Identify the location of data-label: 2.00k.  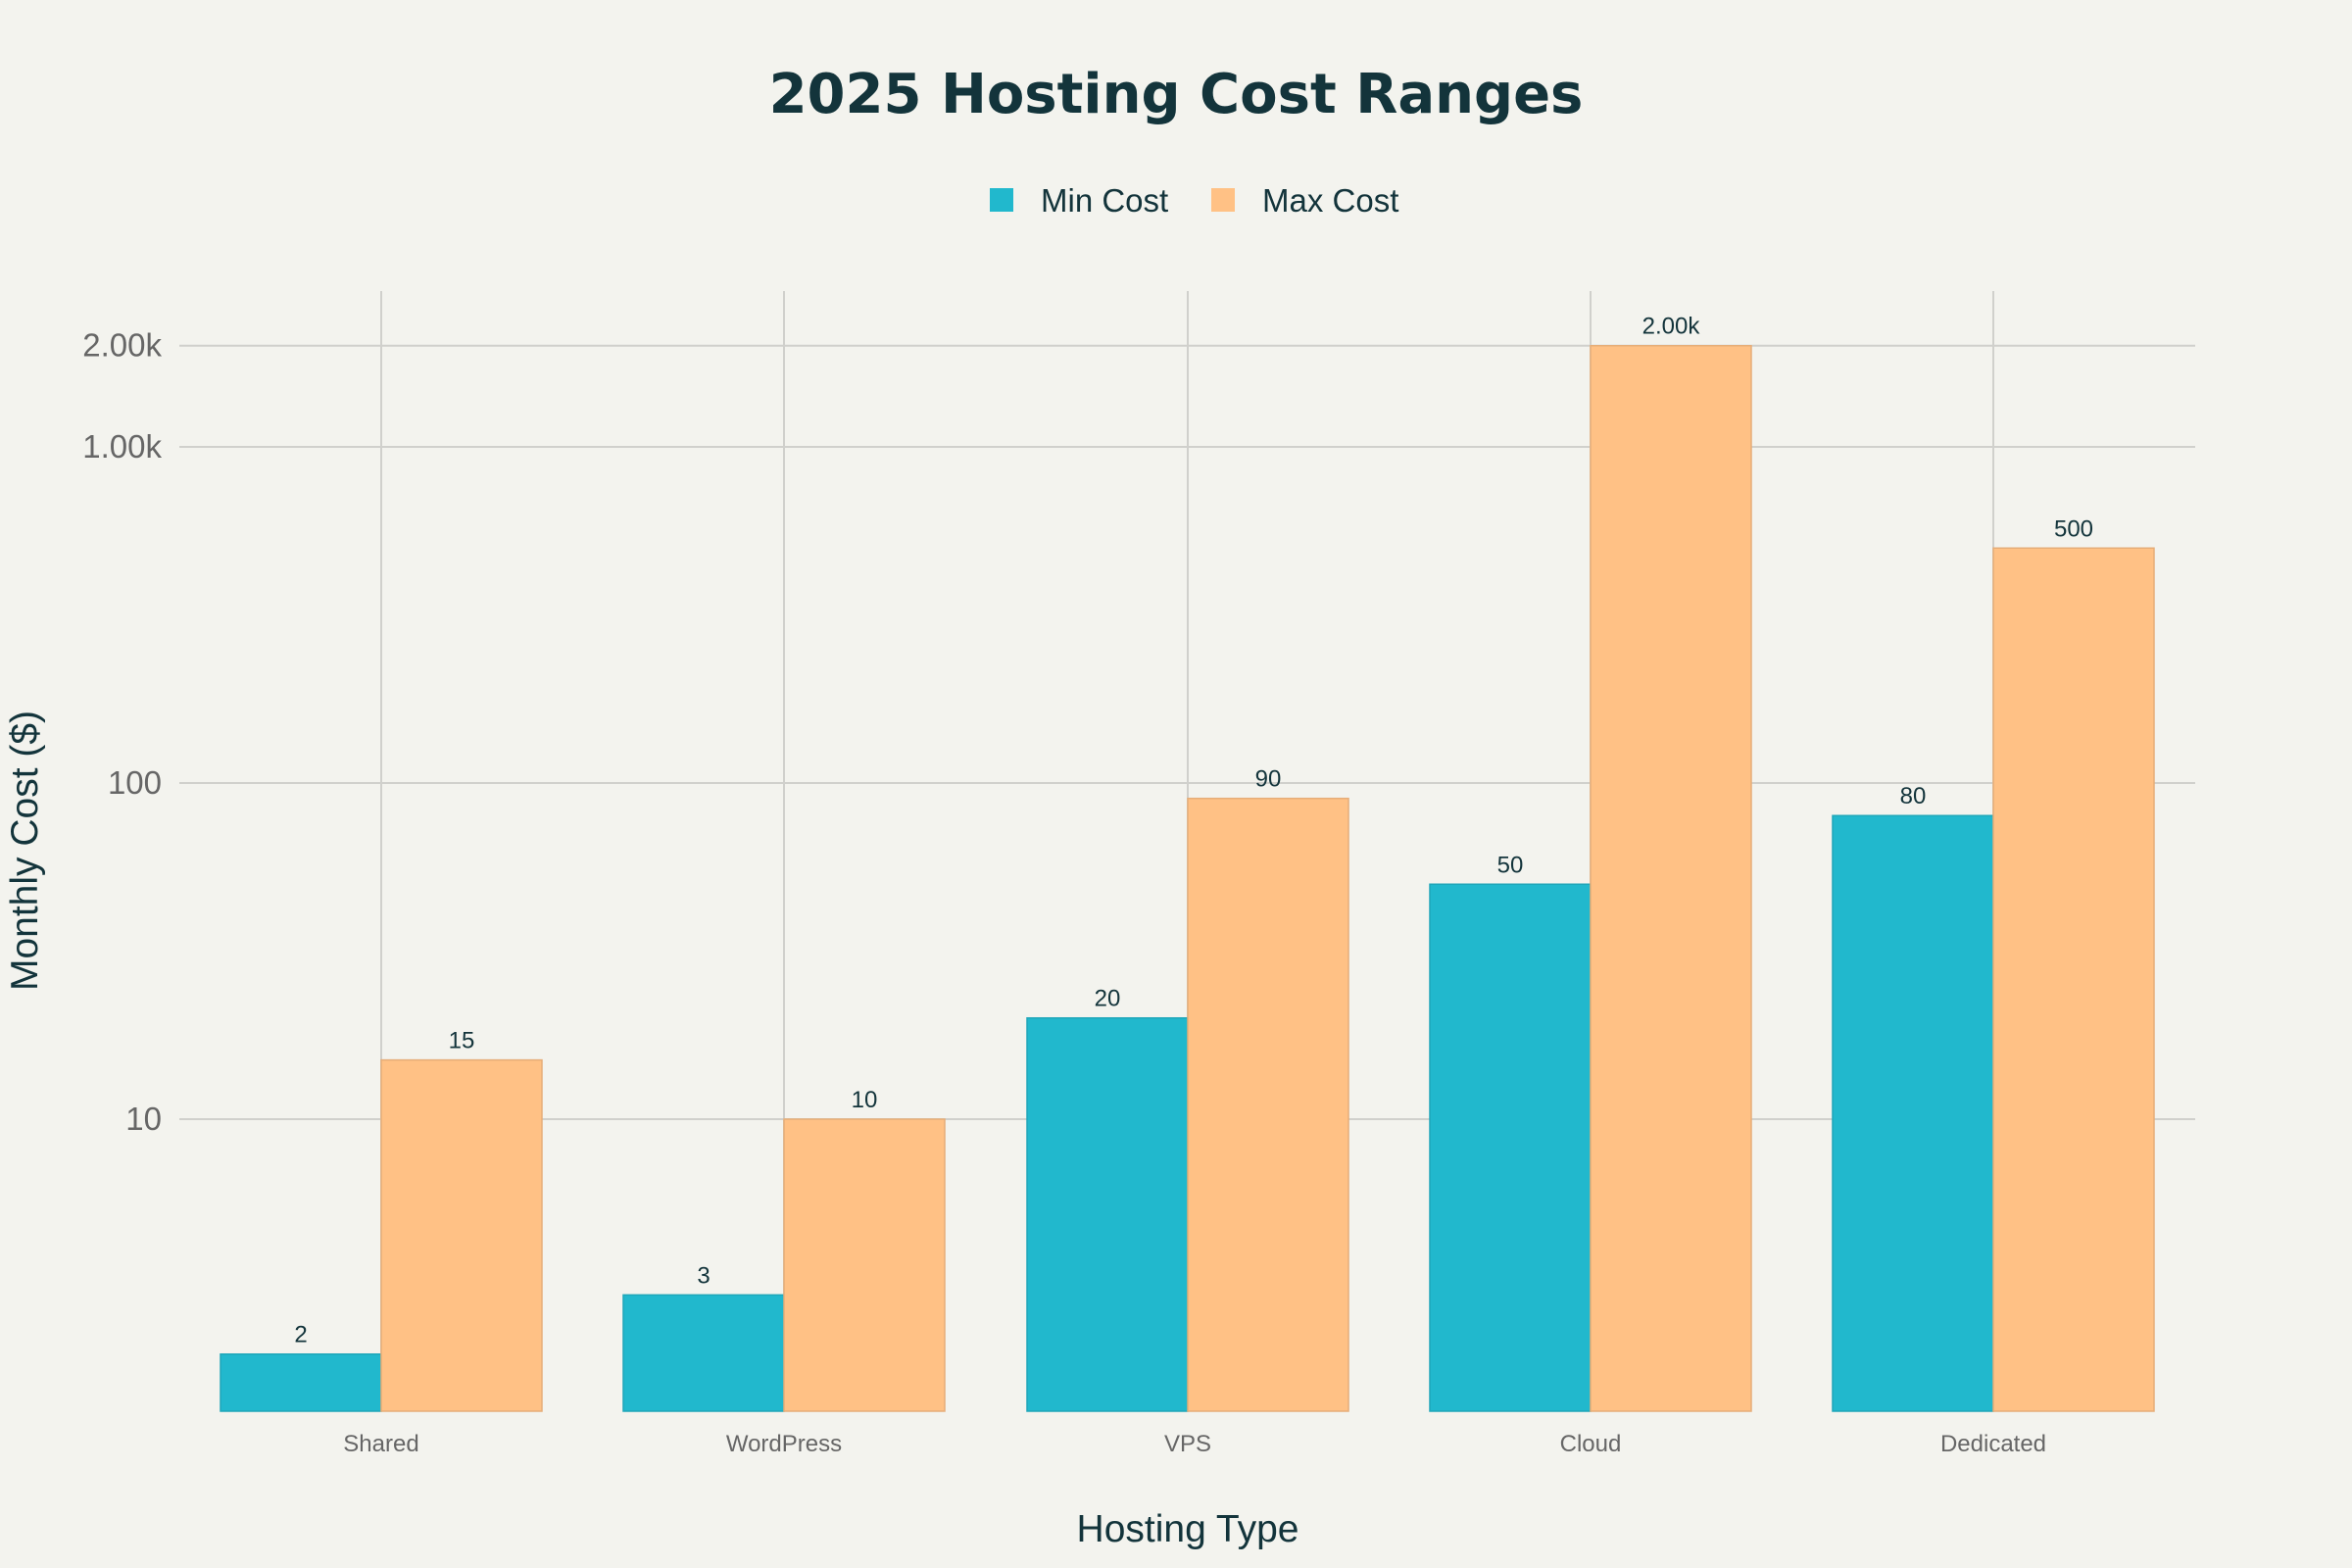
(1671, 327).